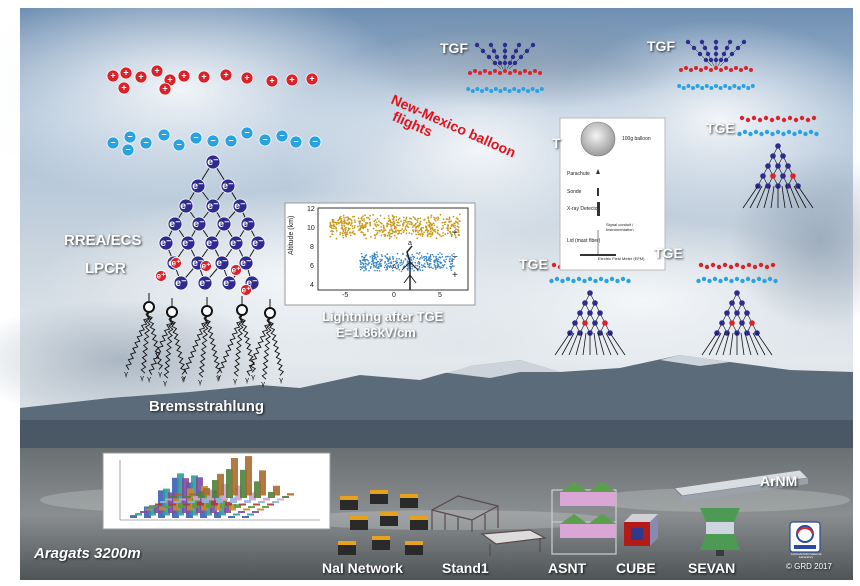 This screenshot has width=860, height=586. I want to click on gamma-rays: γ γ γγ γ γγ γ γγ γ γγ γ γ, so click(204, 349).